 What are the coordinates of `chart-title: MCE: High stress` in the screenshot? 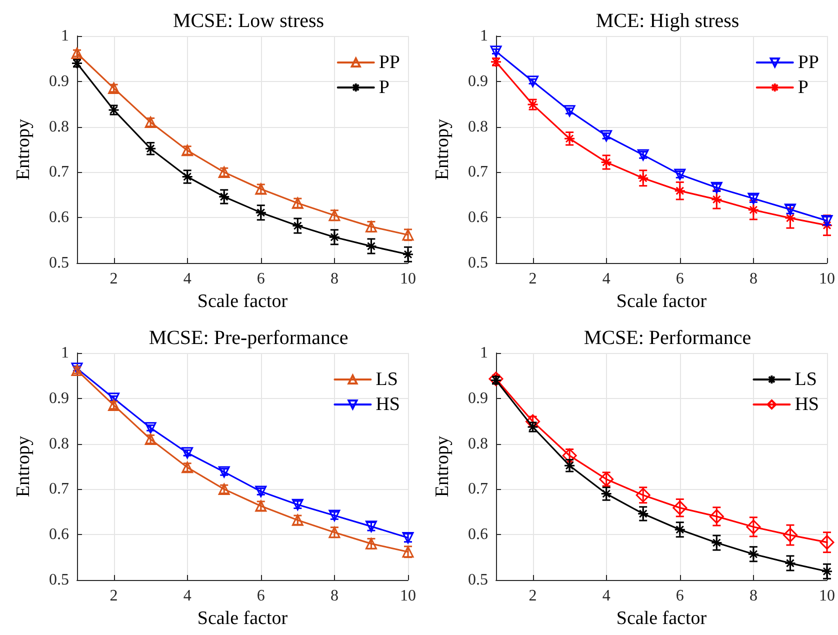 It's located at (668, 21).